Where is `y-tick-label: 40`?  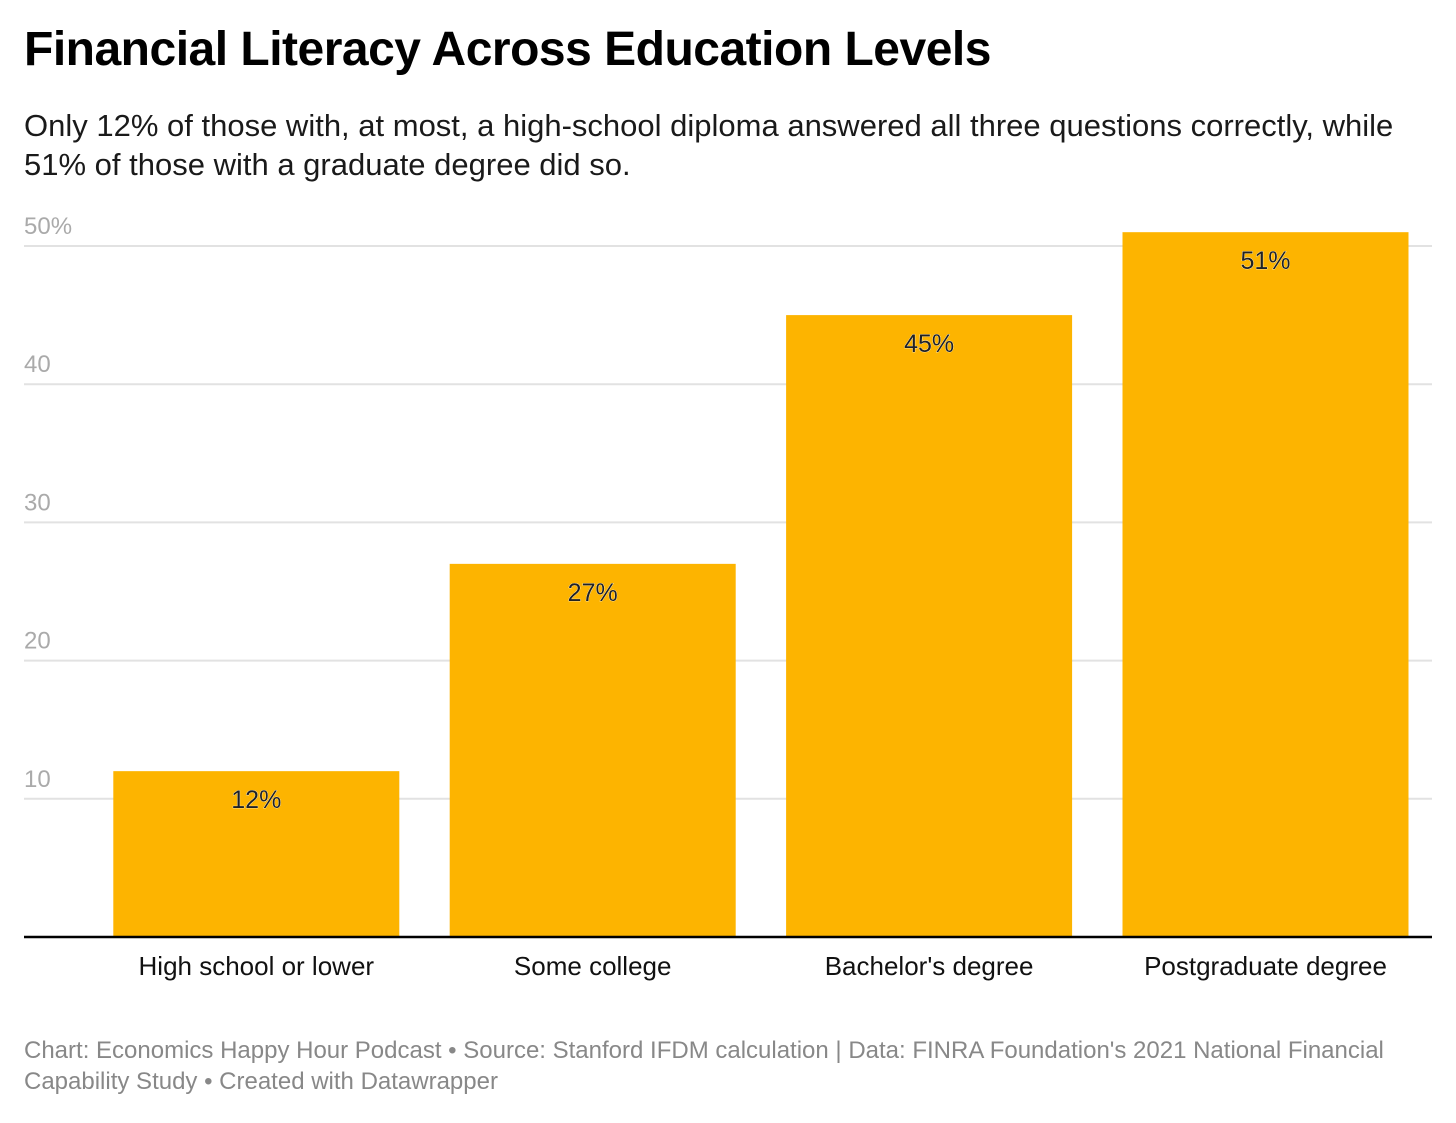
y-tick-label: 40 is located at coordinates (37, 364).